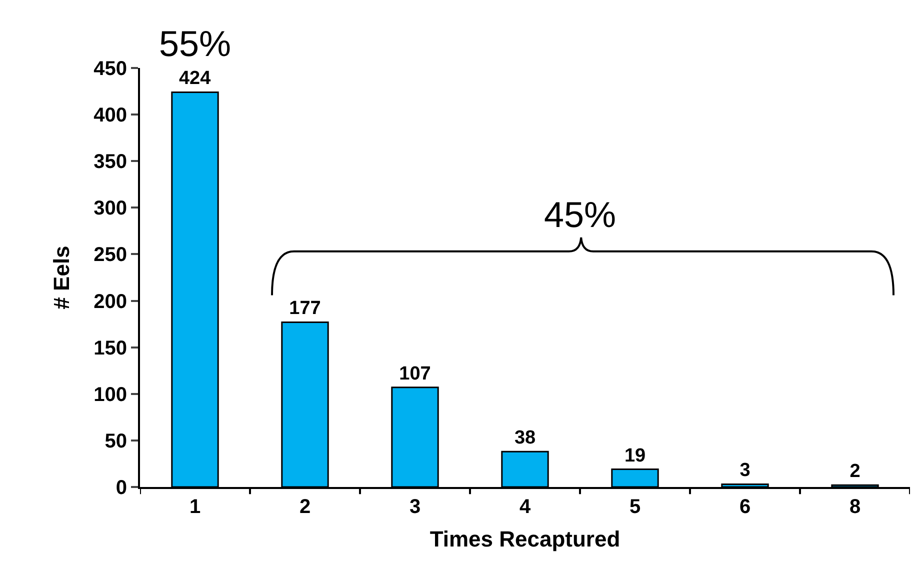 Image resolution: width=916 pixels, height=580 pixels. What do you see at coordinates (110, 209) in the screenshot?
I see `y-tick-label: 300` at bounding box center [110, 209].